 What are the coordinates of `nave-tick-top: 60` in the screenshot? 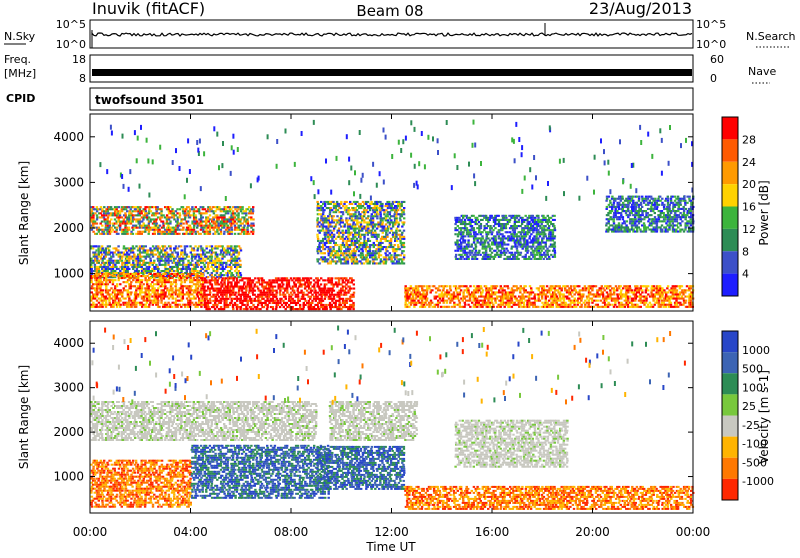 It's located at (717, 59).